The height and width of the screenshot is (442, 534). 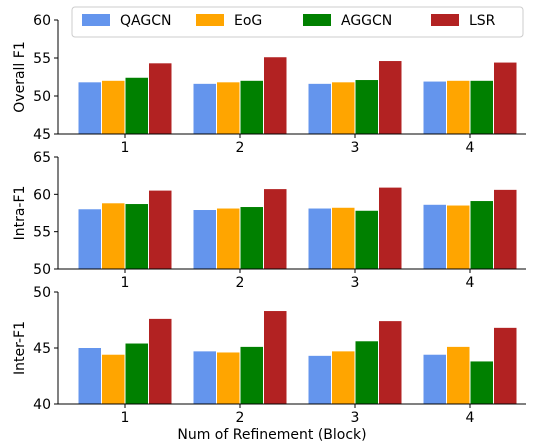 What do you see at coordinates (248, 21) in the screenshot?
I see `legend-label-eog: EoG` at bounding box center [248, 21].